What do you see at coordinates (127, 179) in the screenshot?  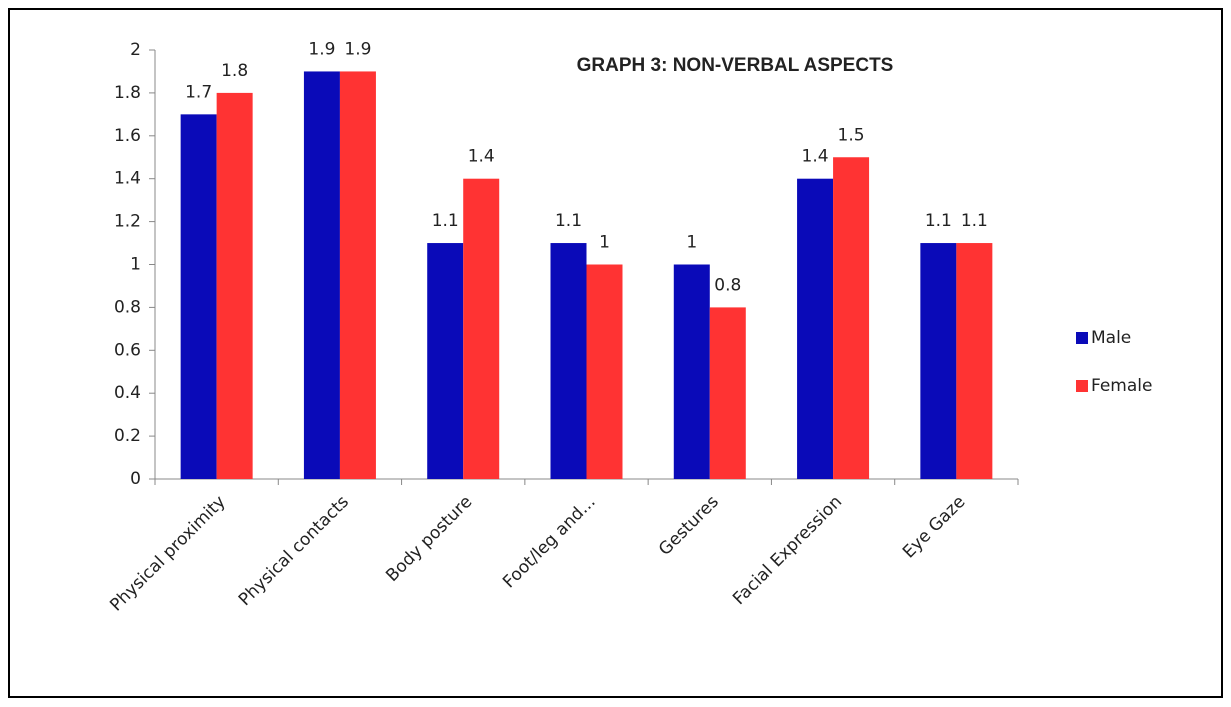 I see `y-tick-label: 1.4` at bounding box center [127, 179].